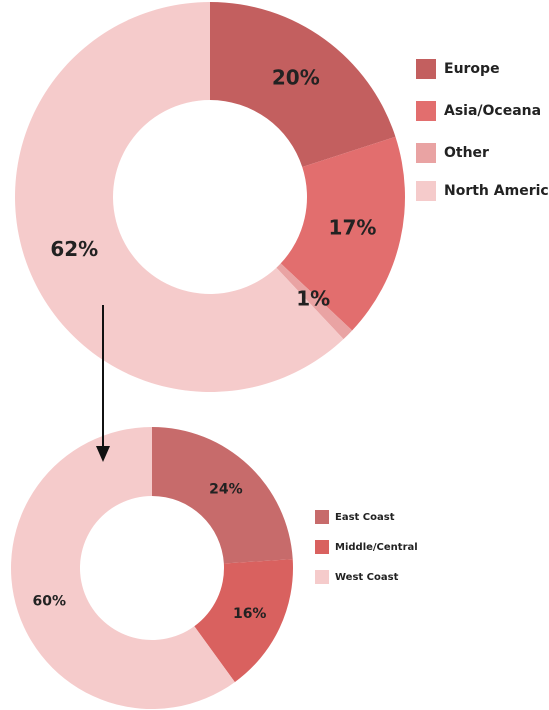  Describe the element at coordinates (353, 227) in the screenshot. I see `value-label: 17%` at that location.